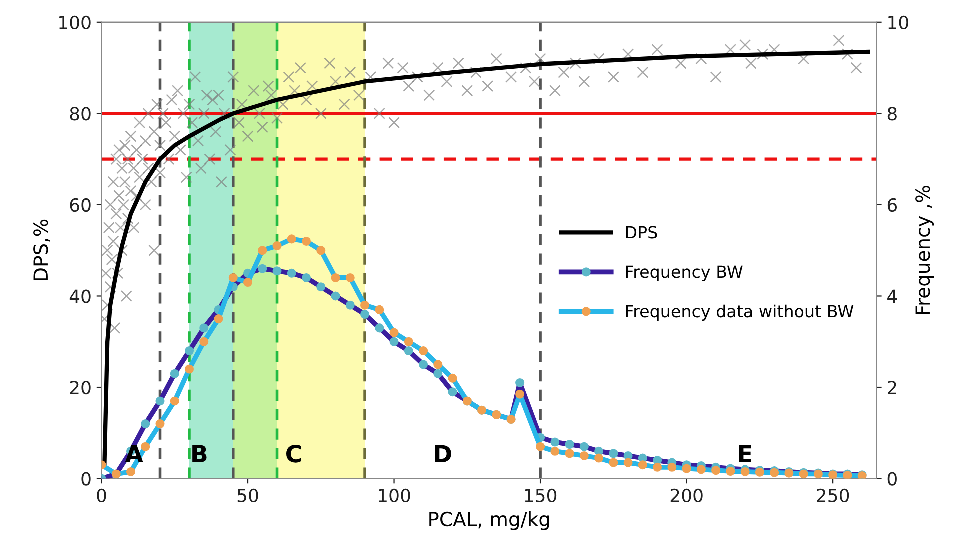 This screenshot has height=560, width=969. I want to click on y2-tick-label: 10, so click(898, 23).